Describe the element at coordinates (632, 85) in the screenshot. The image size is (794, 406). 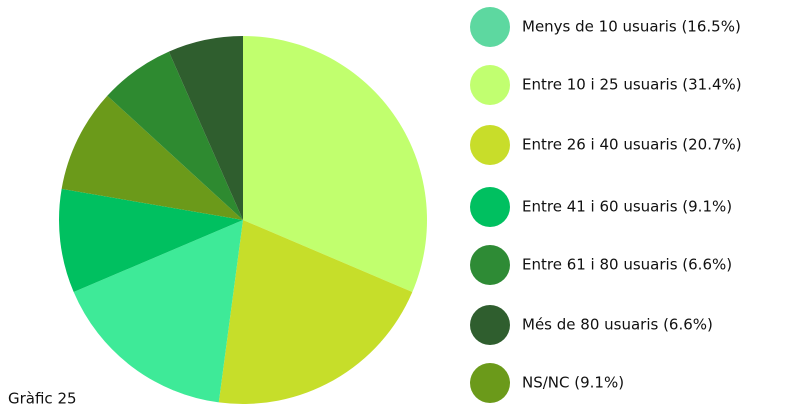
I see `legend-label: Entre 10 i 25 usuaris (31.4%)` at that location.